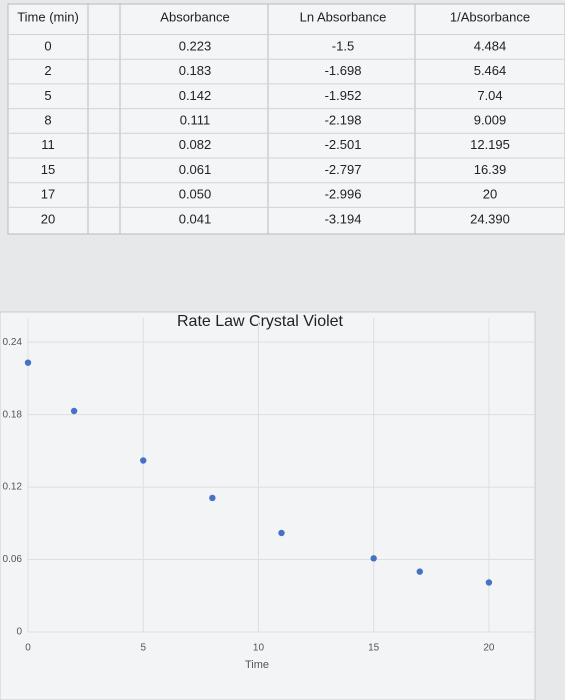 The width and height of the screenshot is (565, 700). What do you see at coordinates (343, 70) in the screenshot?
I see `table-cell: -1.698` at bounding box center [343, 70].